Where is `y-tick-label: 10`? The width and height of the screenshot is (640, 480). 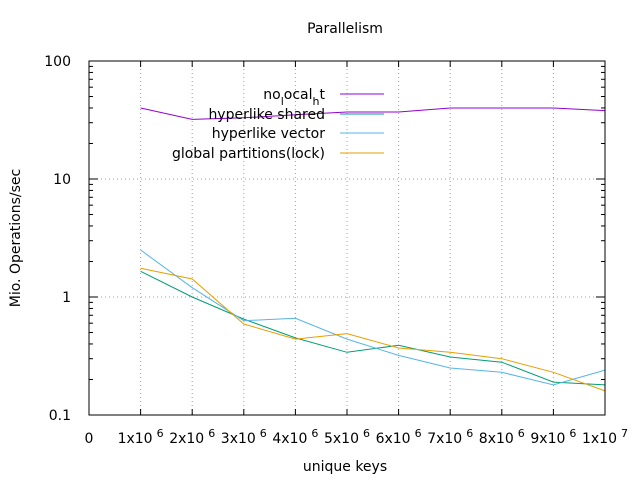
y-tick-label: 10 is located at coordinates (62, 180).